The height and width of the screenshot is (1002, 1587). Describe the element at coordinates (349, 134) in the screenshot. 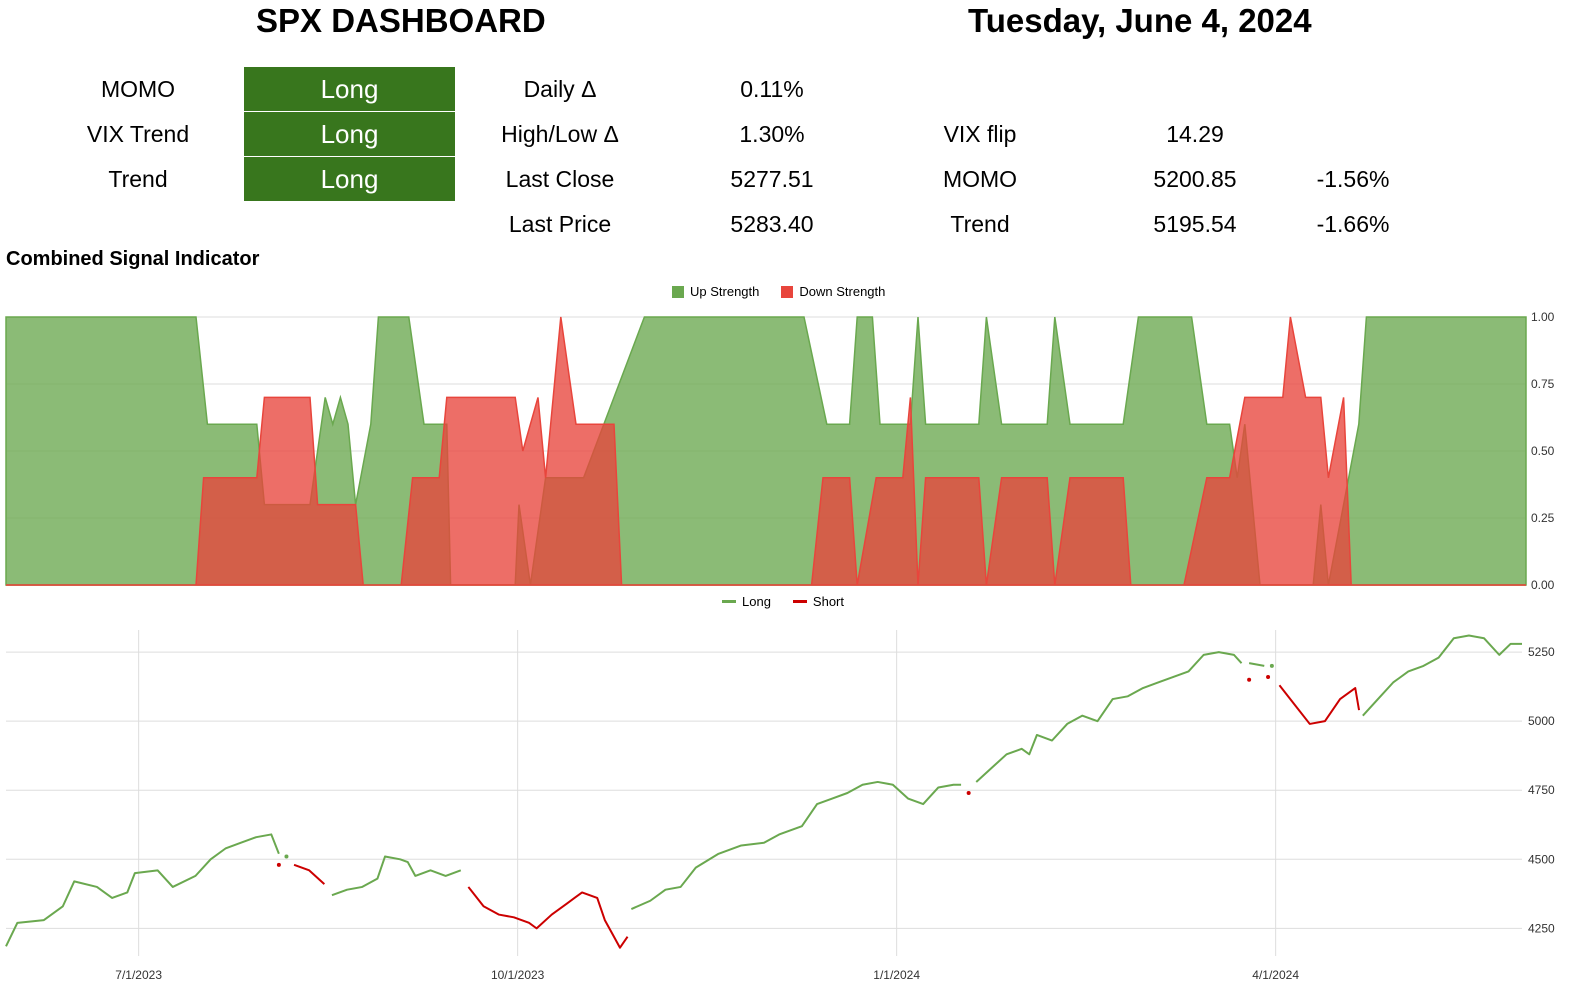

I see `signal-value-vix-trend: Long` at that location.